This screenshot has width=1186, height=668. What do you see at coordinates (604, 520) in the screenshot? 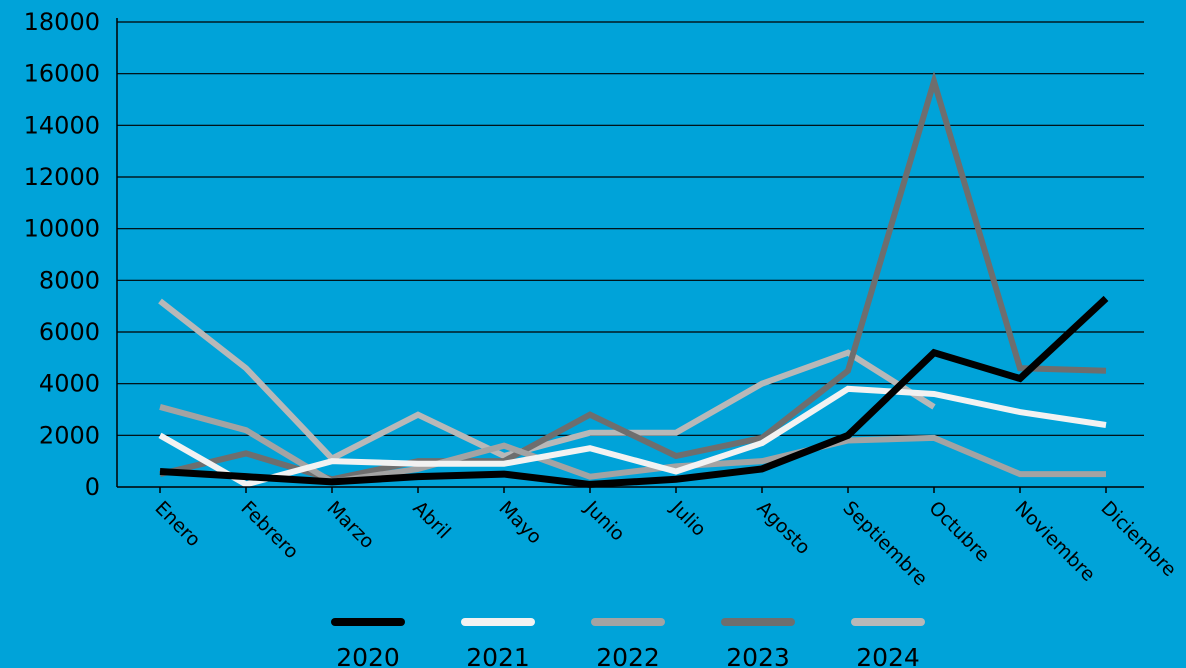
I see `x-tick-label: Junio` at bounding box center [604, 520].